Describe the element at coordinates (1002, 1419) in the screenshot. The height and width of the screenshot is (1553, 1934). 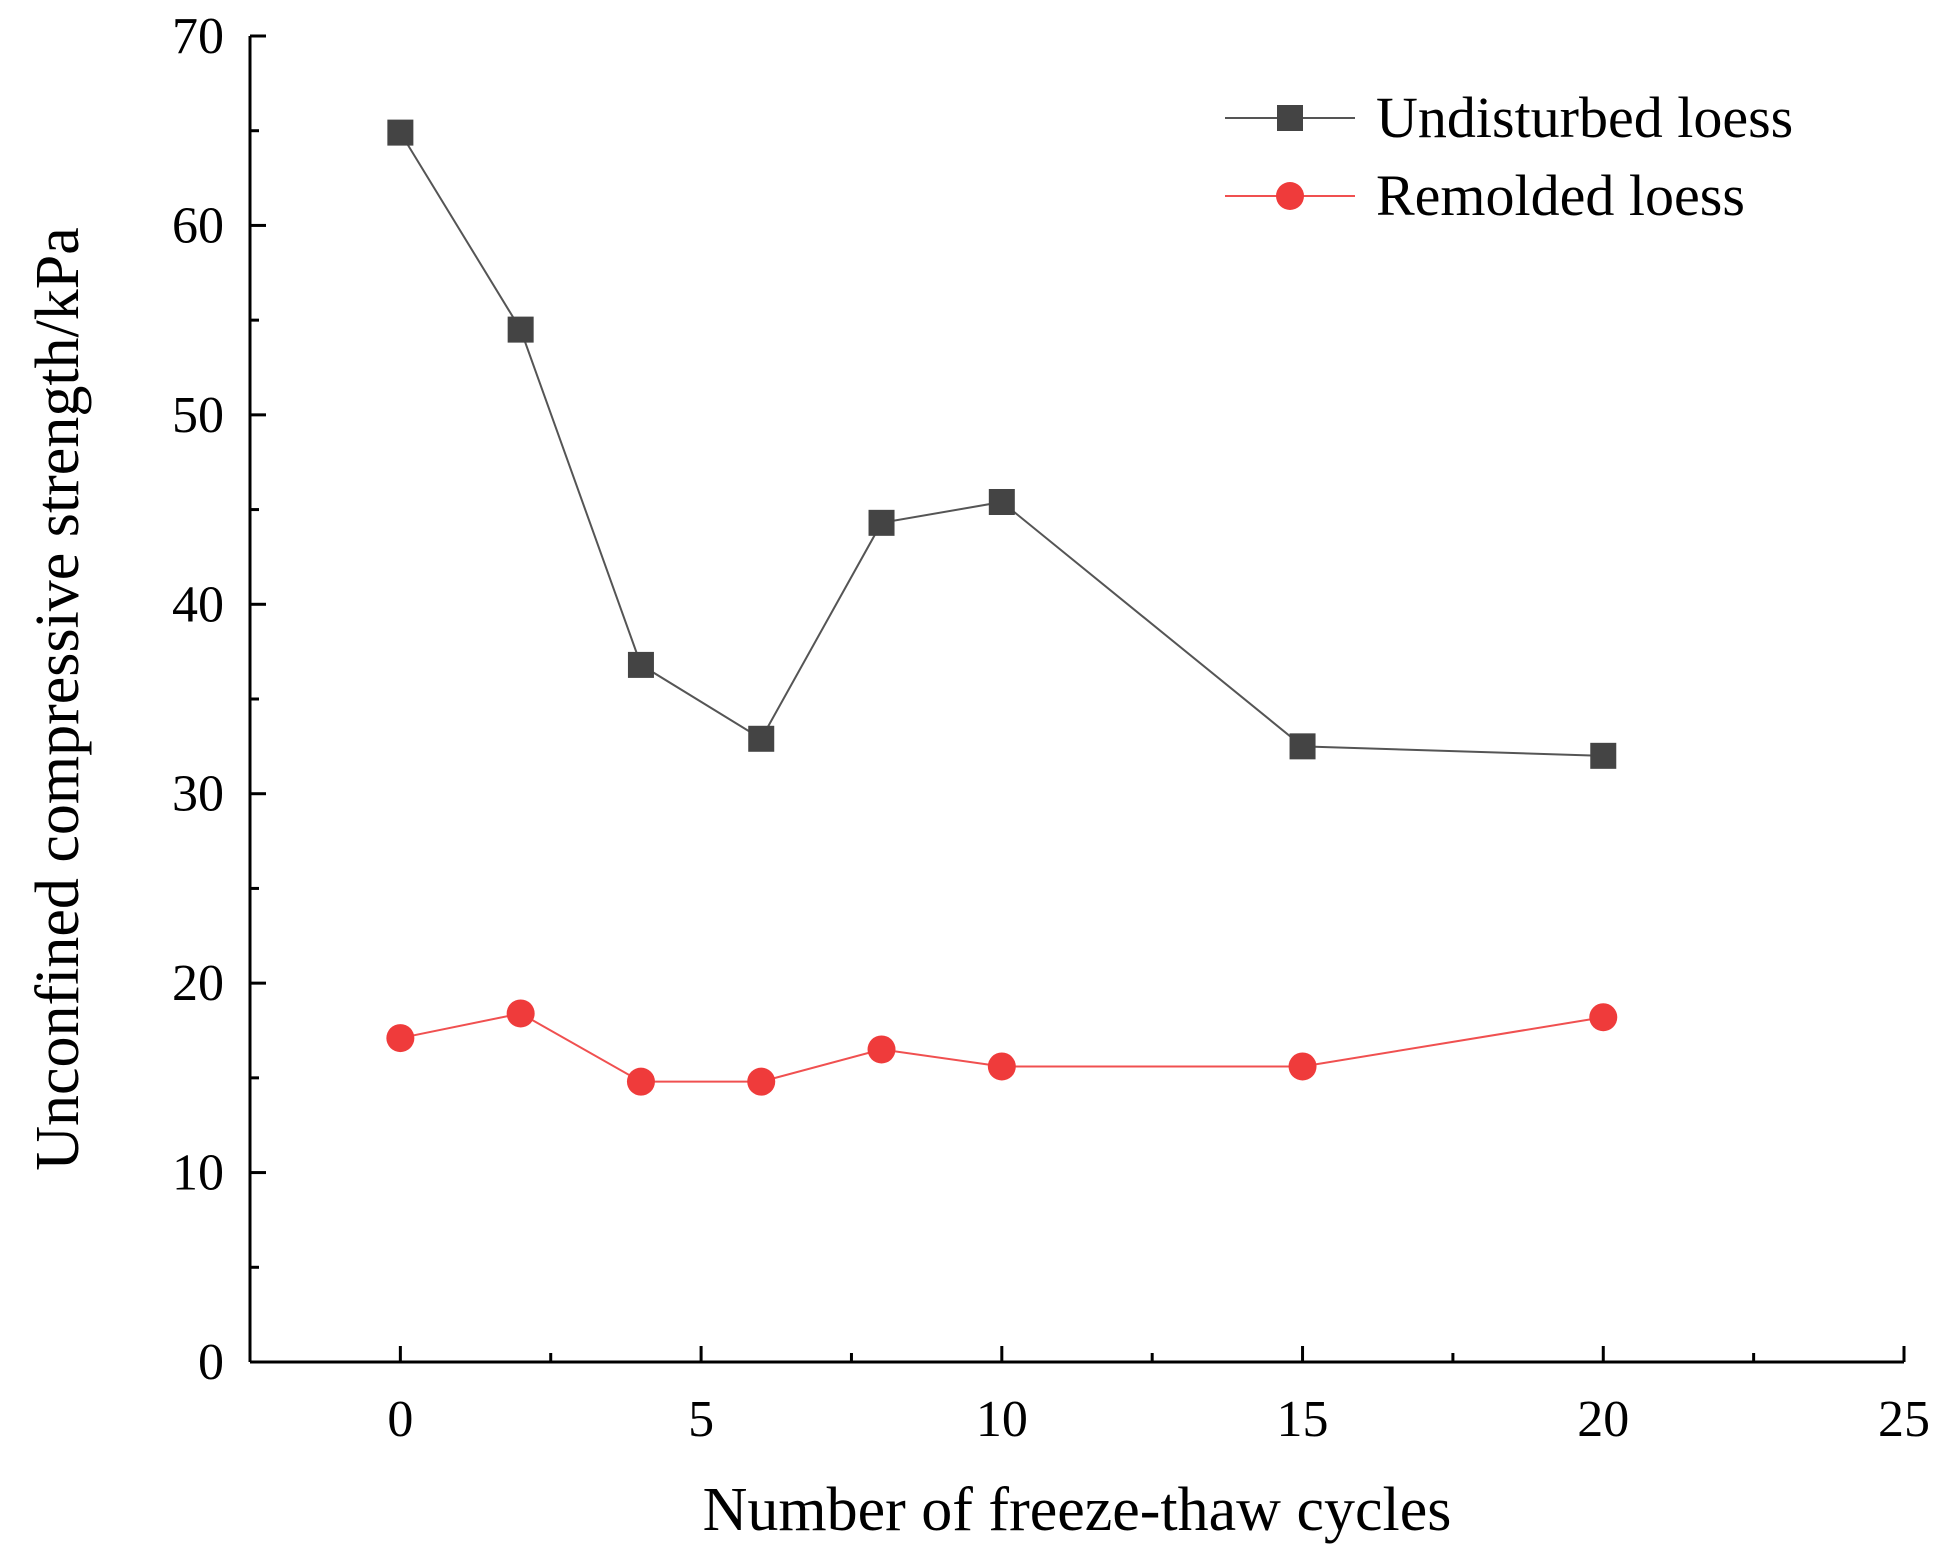
I see `x-tick-label: 10` at that location.